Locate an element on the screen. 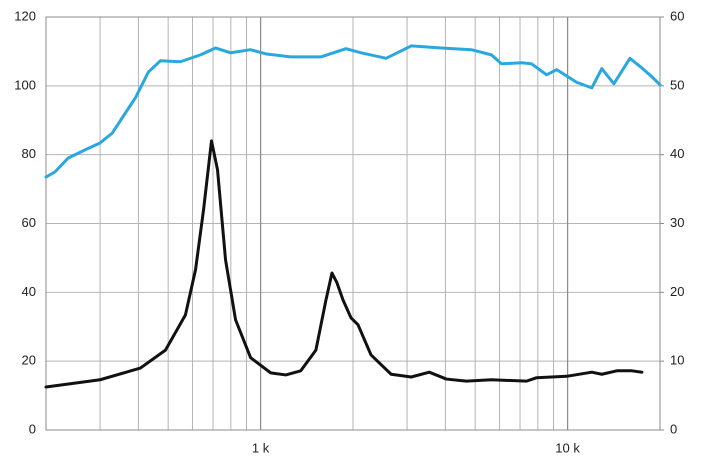  y2-tick-label: 0 is located at coordinates (673, 428).